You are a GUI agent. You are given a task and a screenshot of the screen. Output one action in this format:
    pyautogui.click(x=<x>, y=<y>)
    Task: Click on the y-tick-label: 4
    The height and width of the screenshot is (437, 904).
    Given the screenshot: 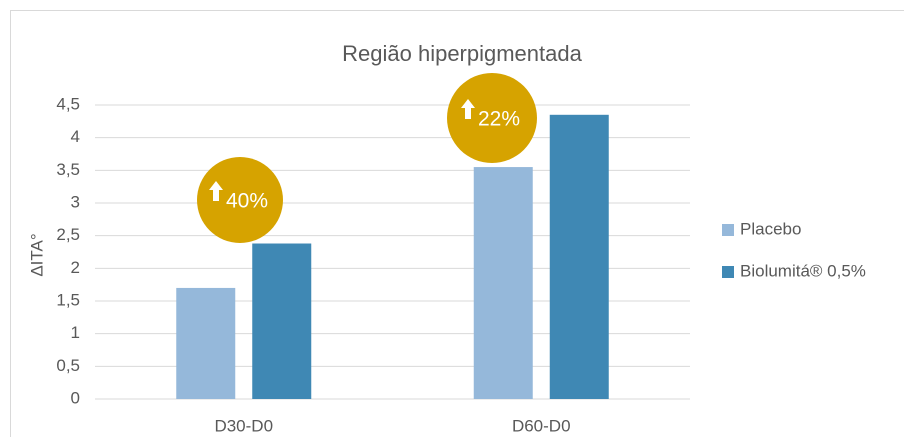 What is the action you would take?
    pyautogui.click(x=75, y=136)
    